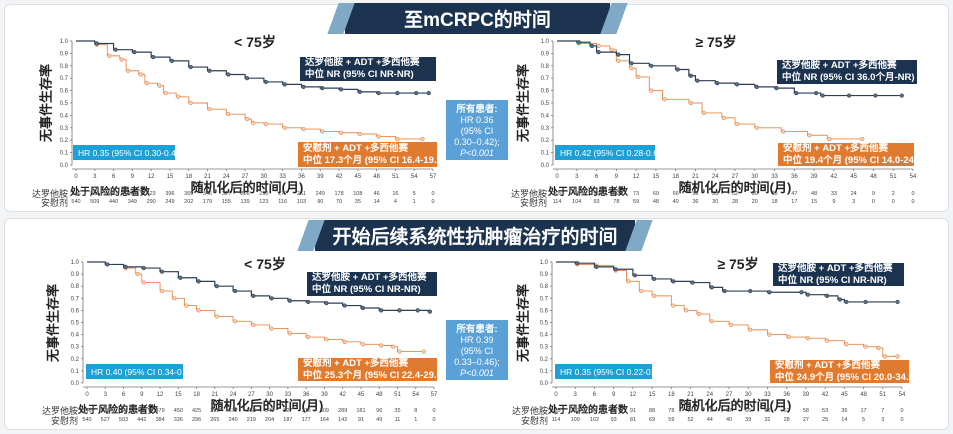 This screenshot has height=434, width=953. I want to click on age-group-title: ≥ 75岁, so click(716, 42).